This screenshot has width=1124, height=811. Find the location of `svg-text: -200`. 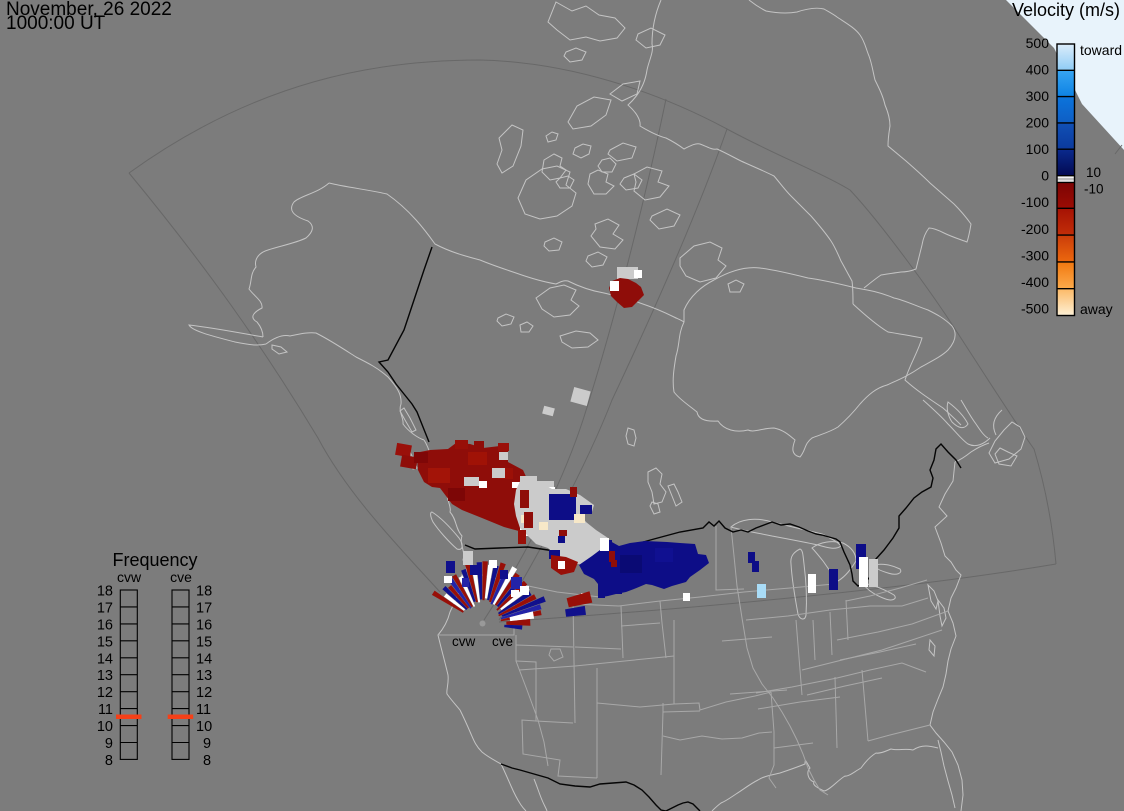

svg-text: -200 is located at coordinates (1035, 229).